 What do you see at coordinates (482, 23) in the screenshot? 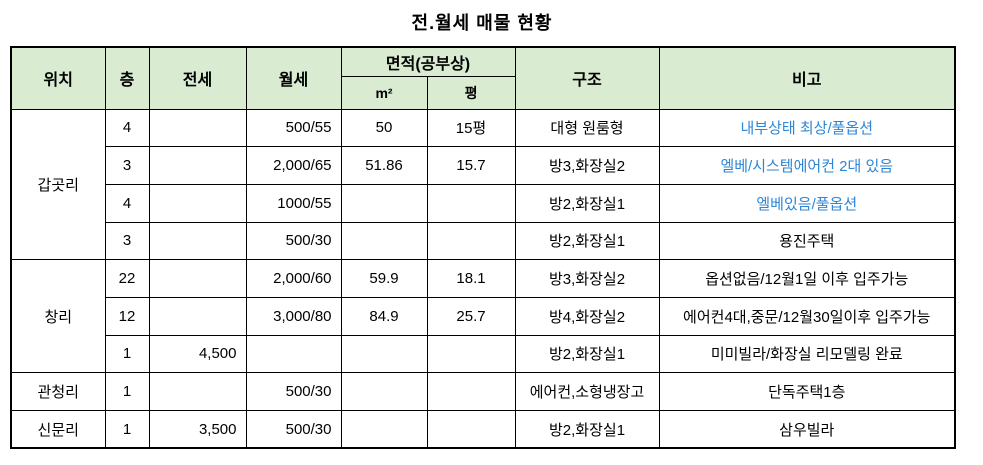
I see `page-title: 전.월세 매물 현황` at bounding box center [482, 23].